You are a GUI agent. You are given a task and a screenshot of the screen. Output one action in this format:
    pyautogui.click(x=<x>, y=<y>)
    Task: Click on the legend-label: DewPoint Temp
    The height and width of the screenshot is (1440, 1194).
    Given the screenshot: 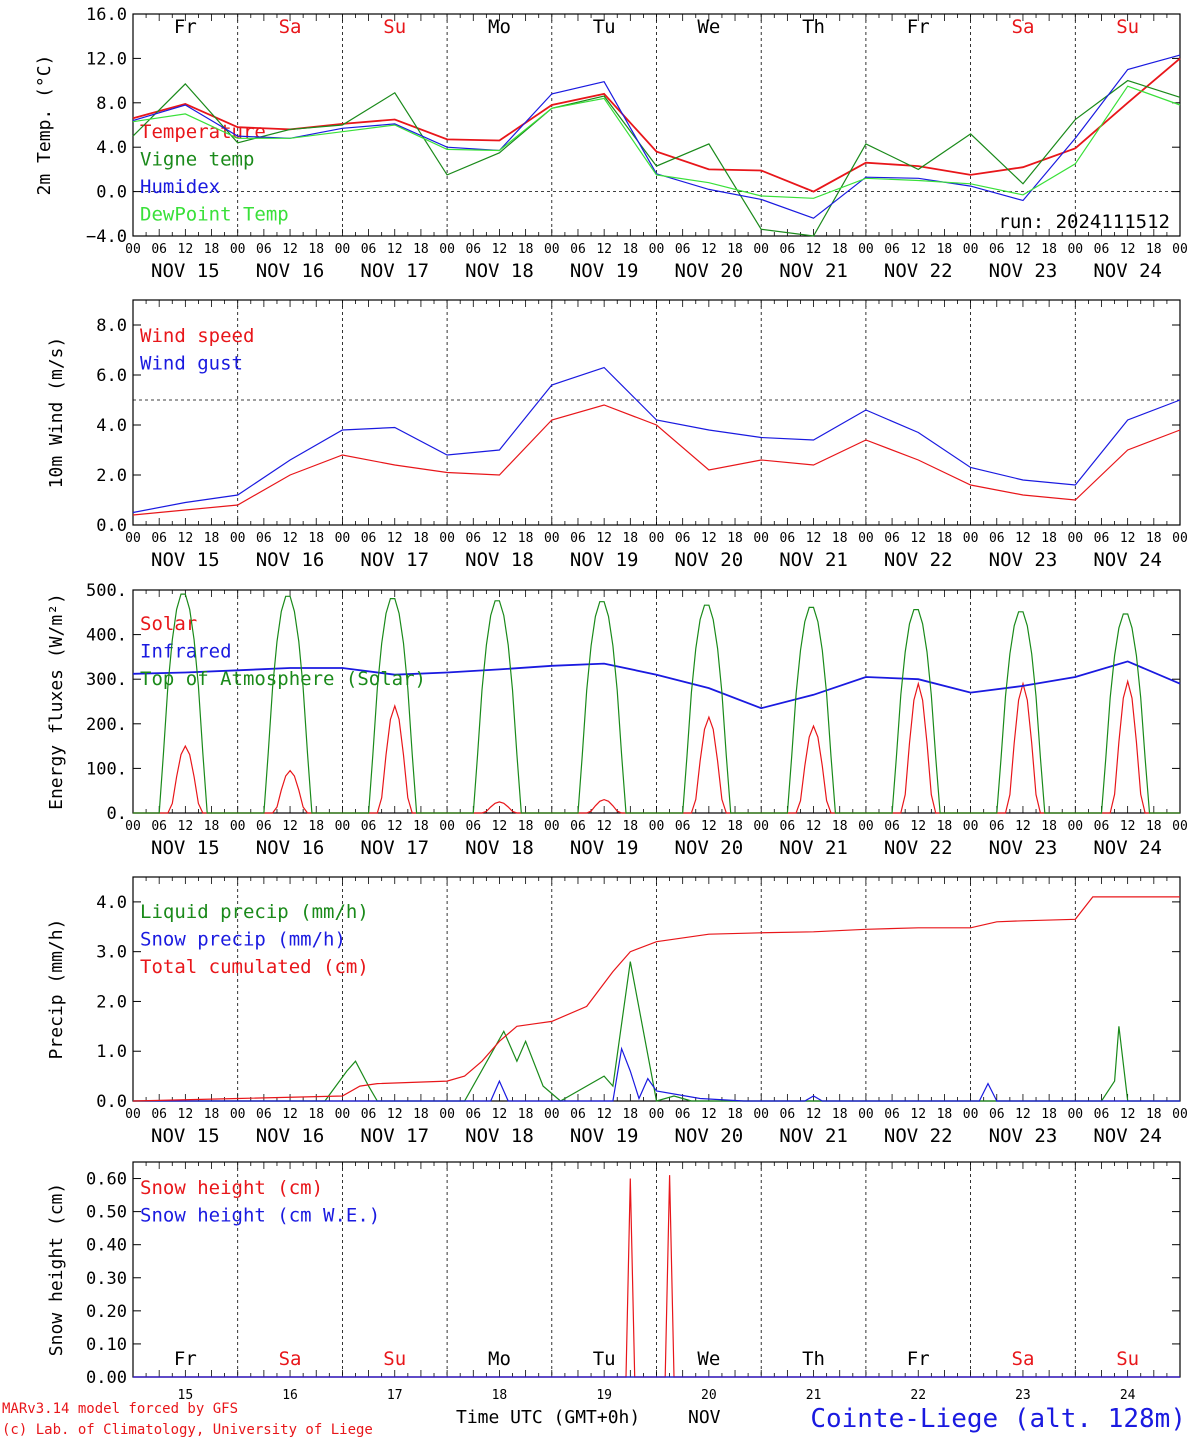 What is the action you would take?
    pyautogui.click(x=214, y=215)
    